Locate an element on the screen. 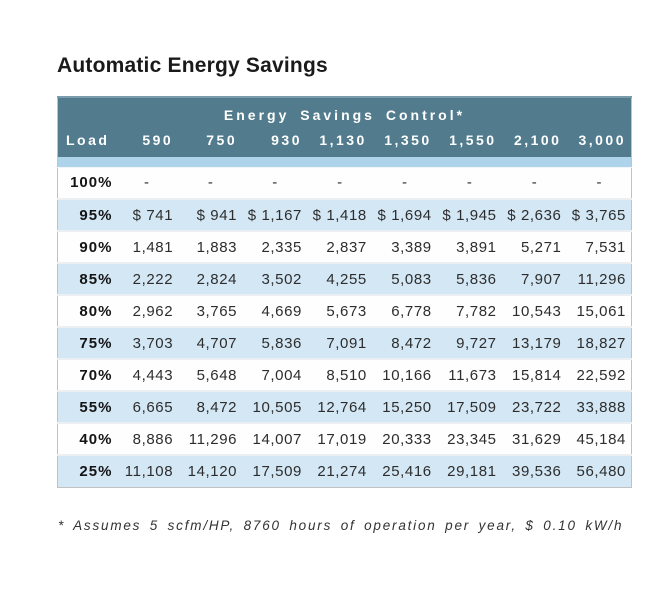 This screenshot has height=591, width=650. load-cell: 40% is located at coordinates (96, 439).